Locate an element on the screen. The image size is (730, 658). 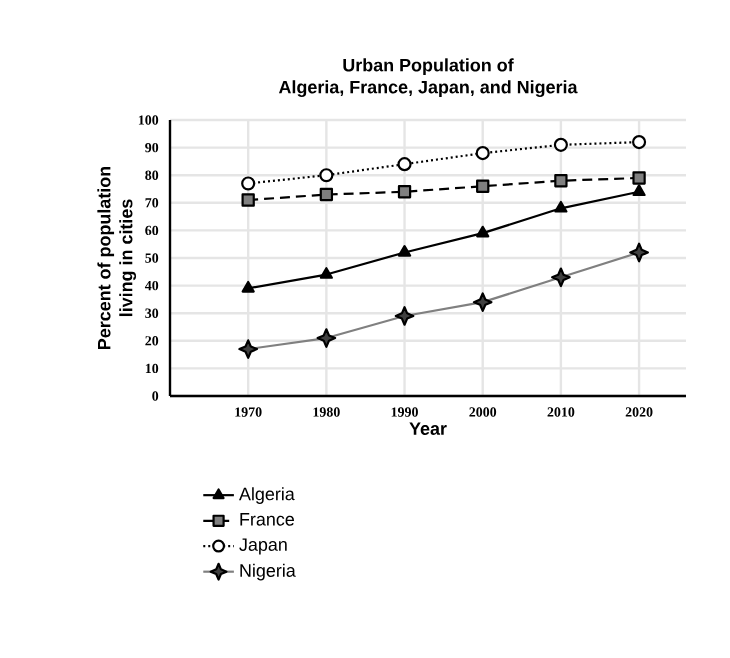
legend-label: France is located at coordinates (267, 519).